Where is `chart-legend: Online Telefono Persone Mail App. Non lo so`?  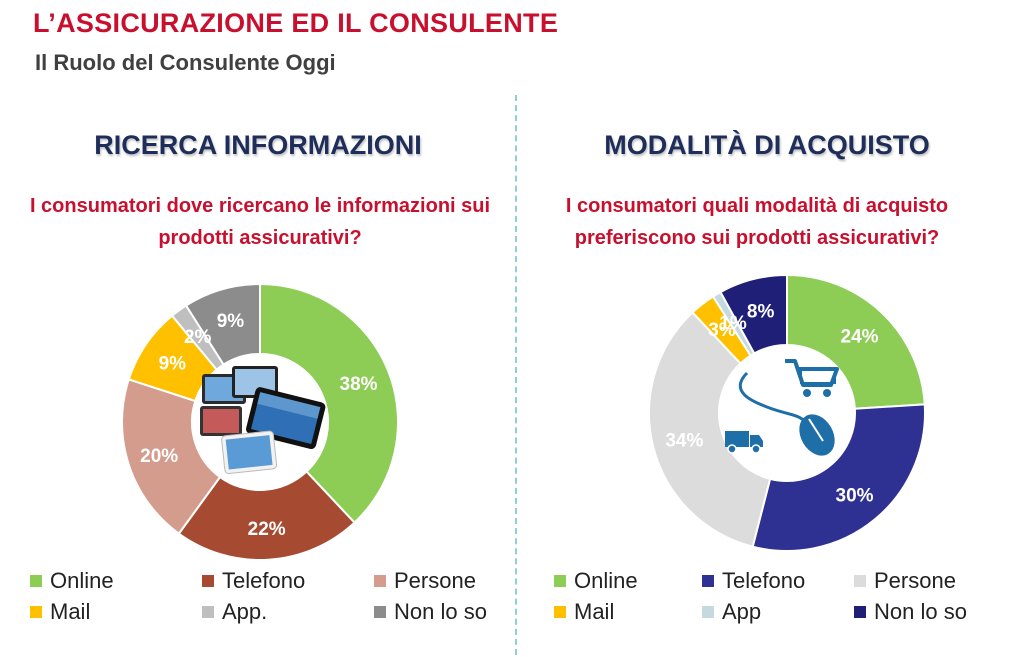
chart-legend: Online Telefono Persone Mail App. Non lo so is located at coordinates (288, 596).